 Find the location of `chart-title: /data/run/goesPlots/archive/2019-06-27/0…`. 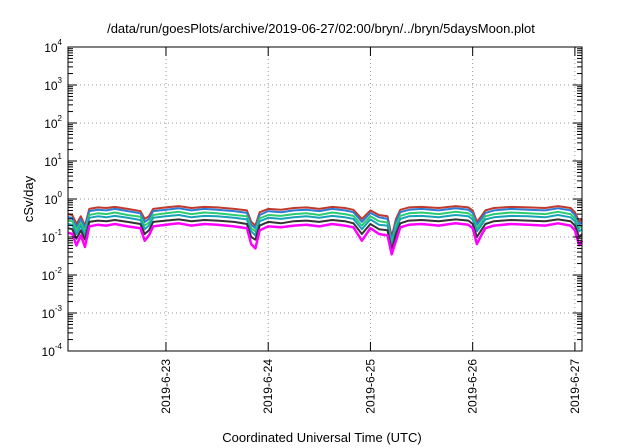

chart-title: /data/run/goesPlots/archive/2019-06-27/0… is located at coordinates (321, 28).